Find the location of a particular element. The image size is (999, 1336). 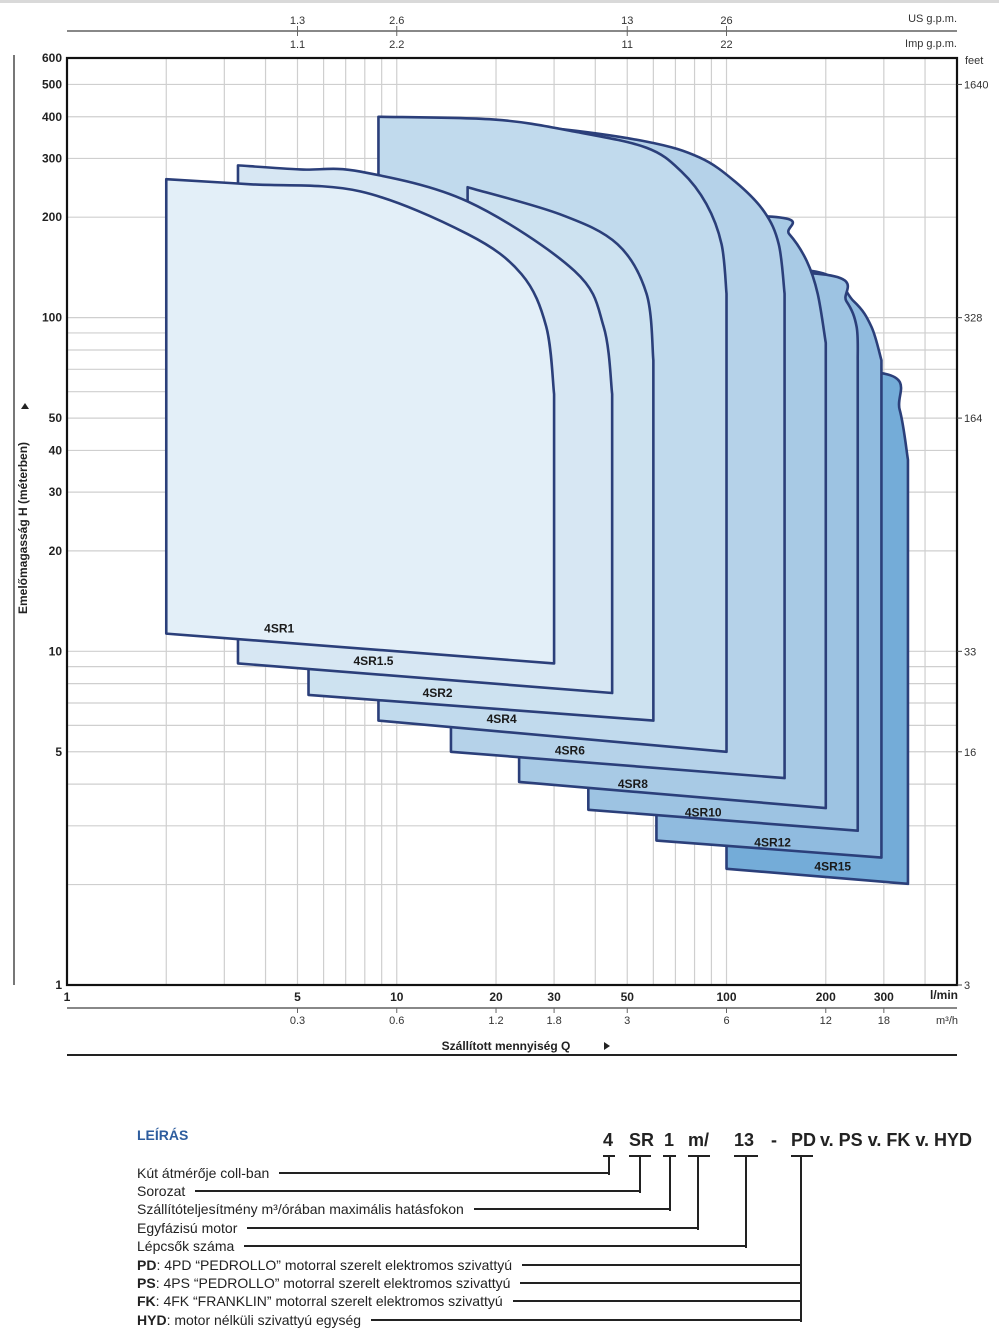

m3h-tick-label: 12 is located at coordinates (826, 1021).